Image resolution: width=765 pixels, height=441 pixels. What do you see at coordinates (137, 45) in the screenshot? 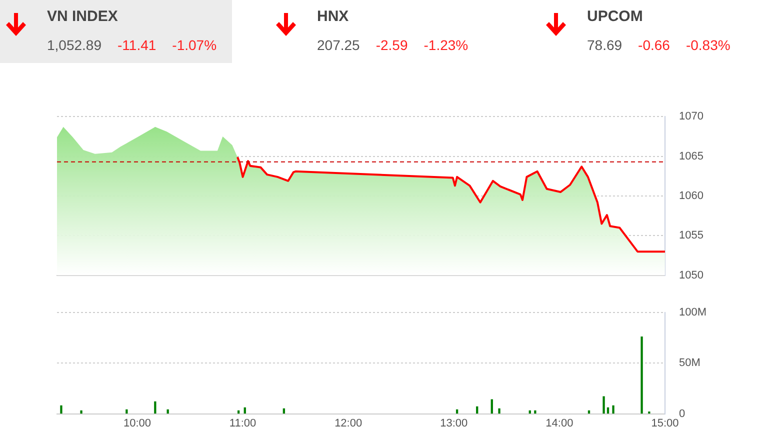
I see `text: -11.41` at bounding box center [137, 45].